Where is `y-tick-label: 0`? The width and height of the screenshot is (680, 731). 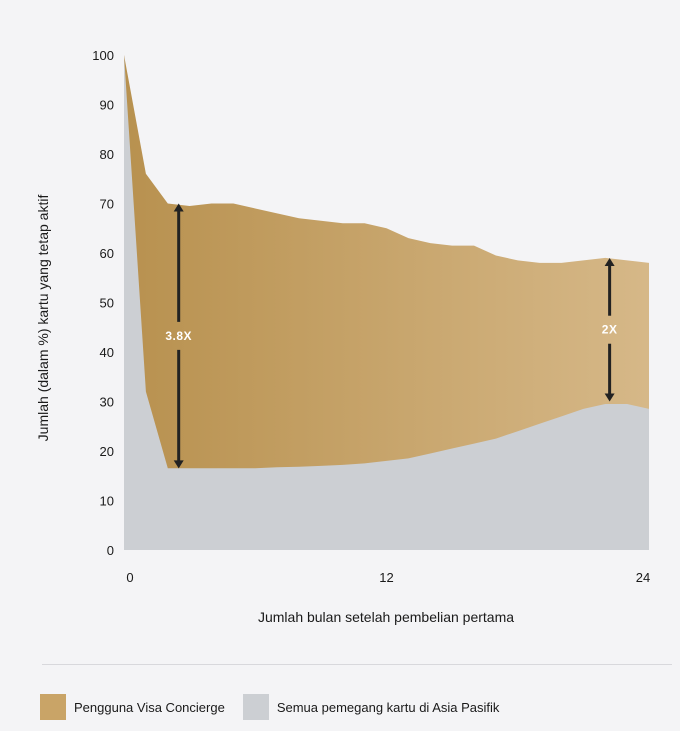 y-tick-label: 0 is located at coordinates (110, 550).